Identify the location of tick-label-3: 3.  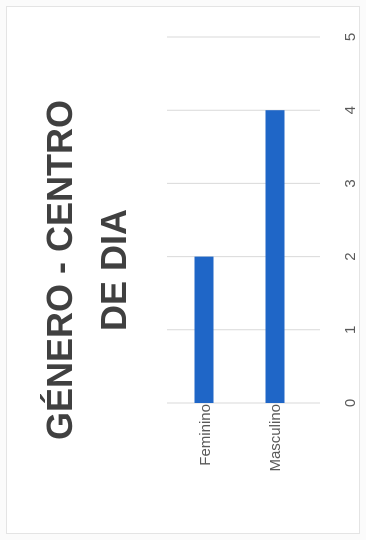
(350, 183).